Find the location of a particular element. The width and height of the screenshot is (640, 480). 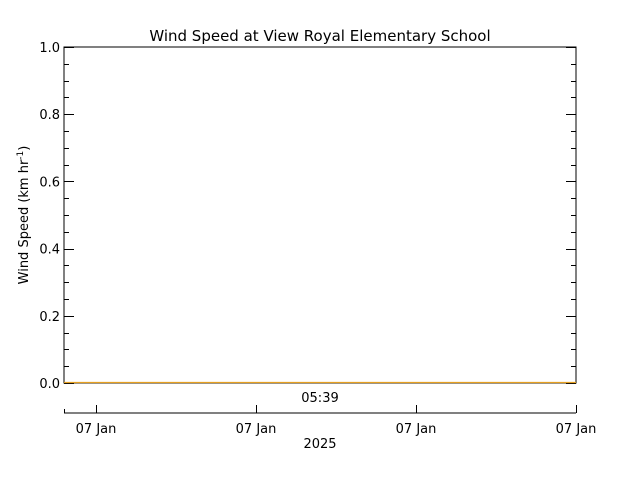

y-axis-label-exponent: -1 is located at coordinates (21, 155).